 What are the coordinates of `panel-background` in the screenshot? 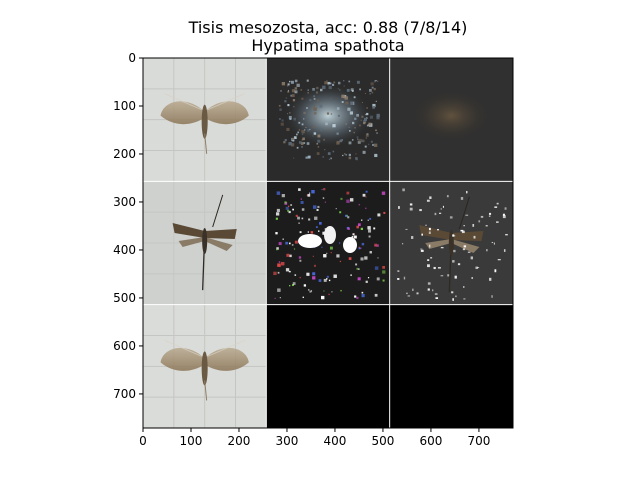 It's located at (451, 366).